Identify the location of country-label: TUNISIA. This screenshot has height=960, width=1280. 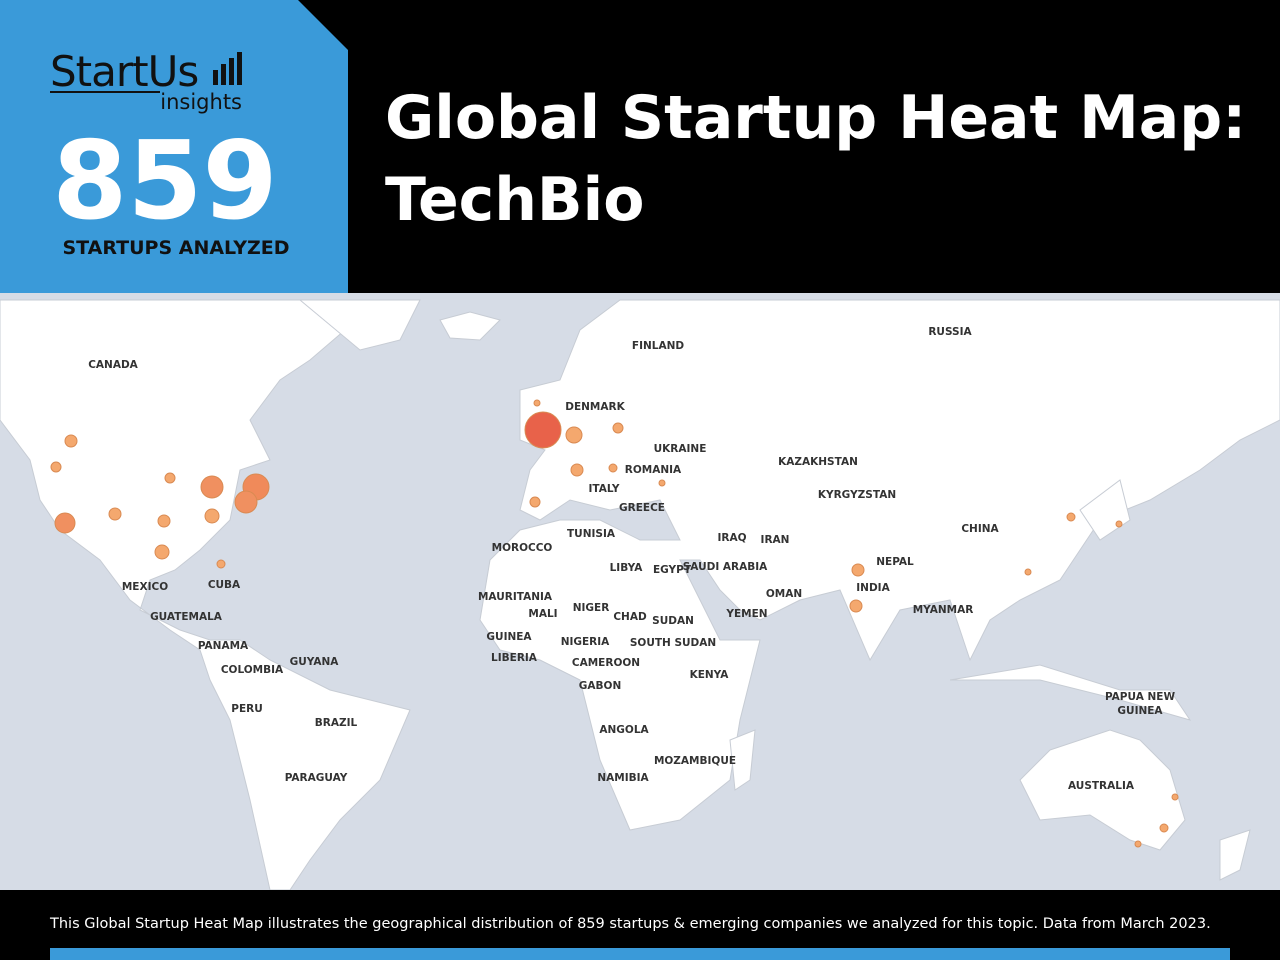
(591, 534).